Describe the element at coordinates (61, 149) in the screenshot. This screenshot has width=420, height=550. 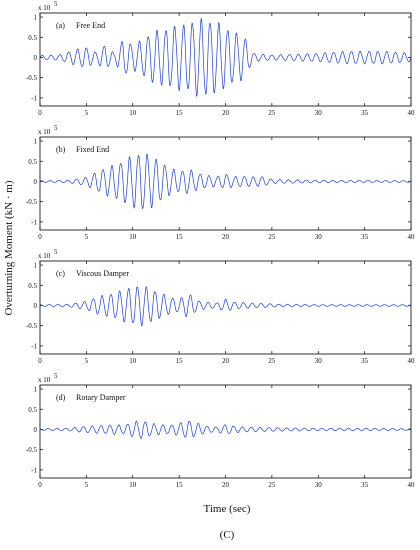
I see `panel-label: (b)` at that location.